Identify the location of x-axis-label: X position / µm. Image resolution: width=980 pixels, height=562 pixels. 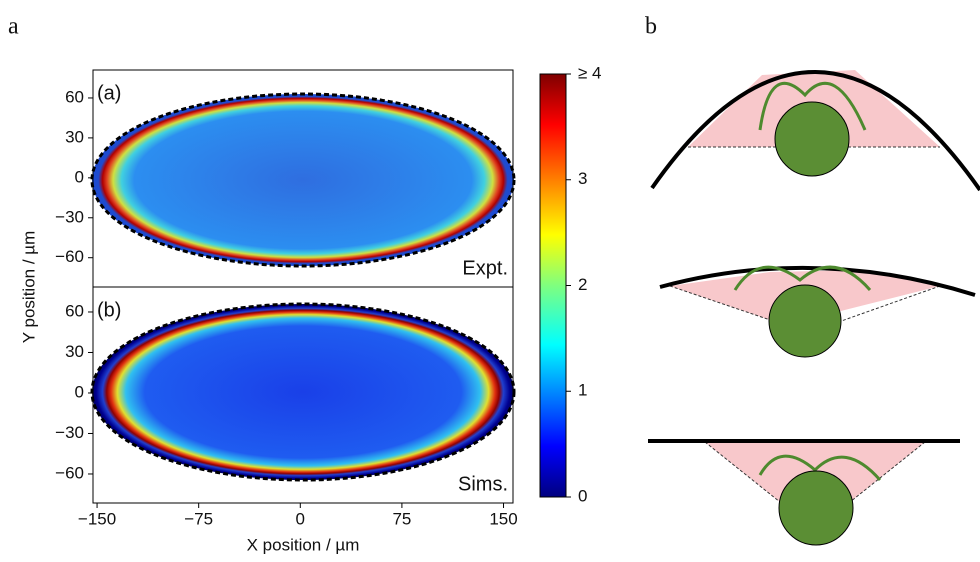
(303, 544).